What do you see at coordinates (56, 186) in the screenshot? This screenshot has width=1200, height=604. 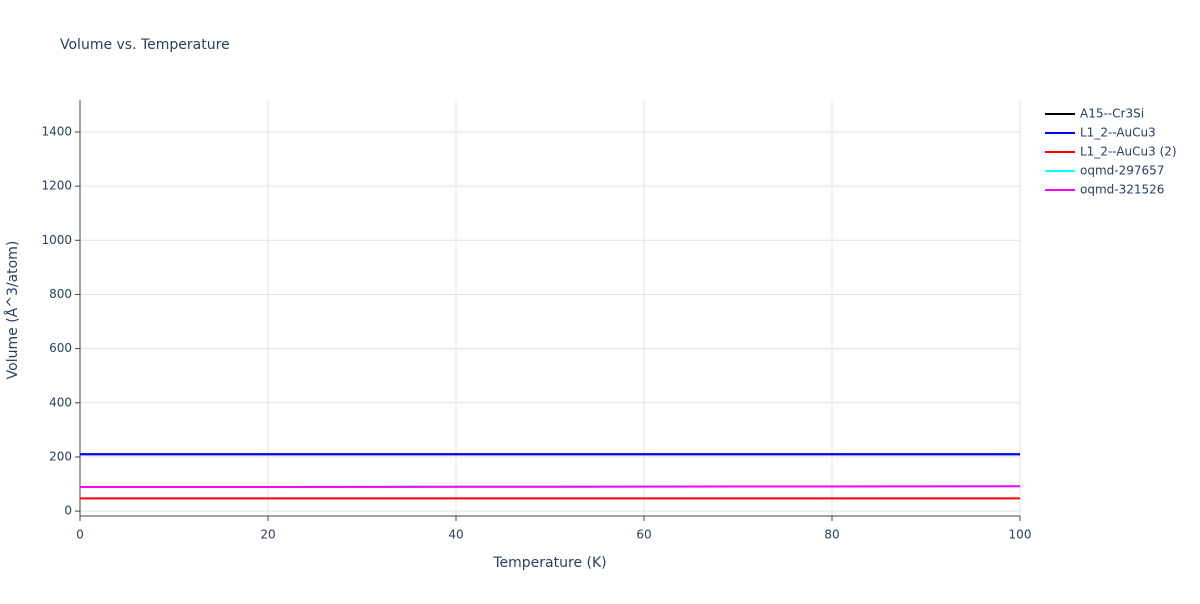 I see `y-tick-label: 1200` at bounding box center [56, 186].